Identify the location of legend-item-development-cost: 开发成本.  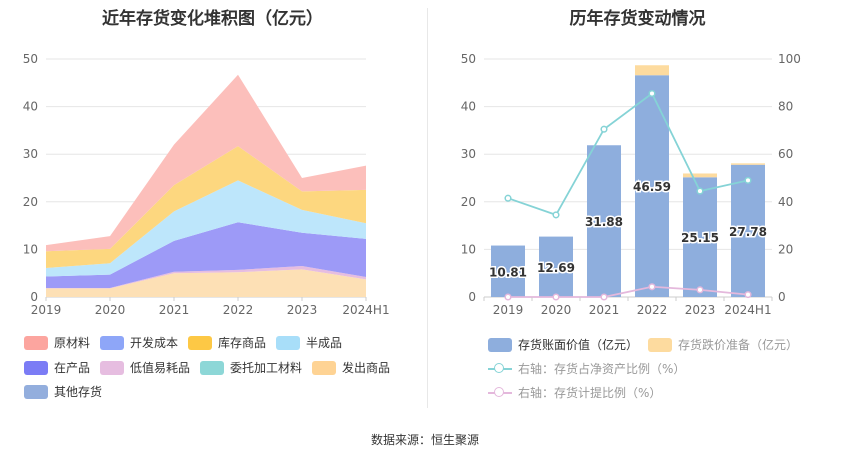
(139, 342).